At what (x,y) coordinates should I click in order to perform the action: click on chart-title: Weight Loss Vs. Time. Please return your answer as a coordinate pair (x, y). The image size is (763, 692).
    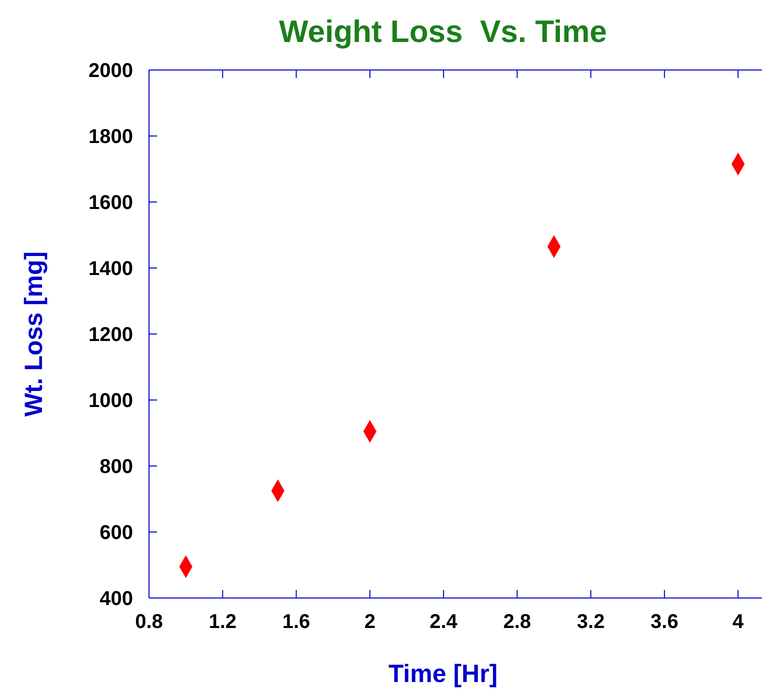
    Looking at the image, I should click on (443, 31).